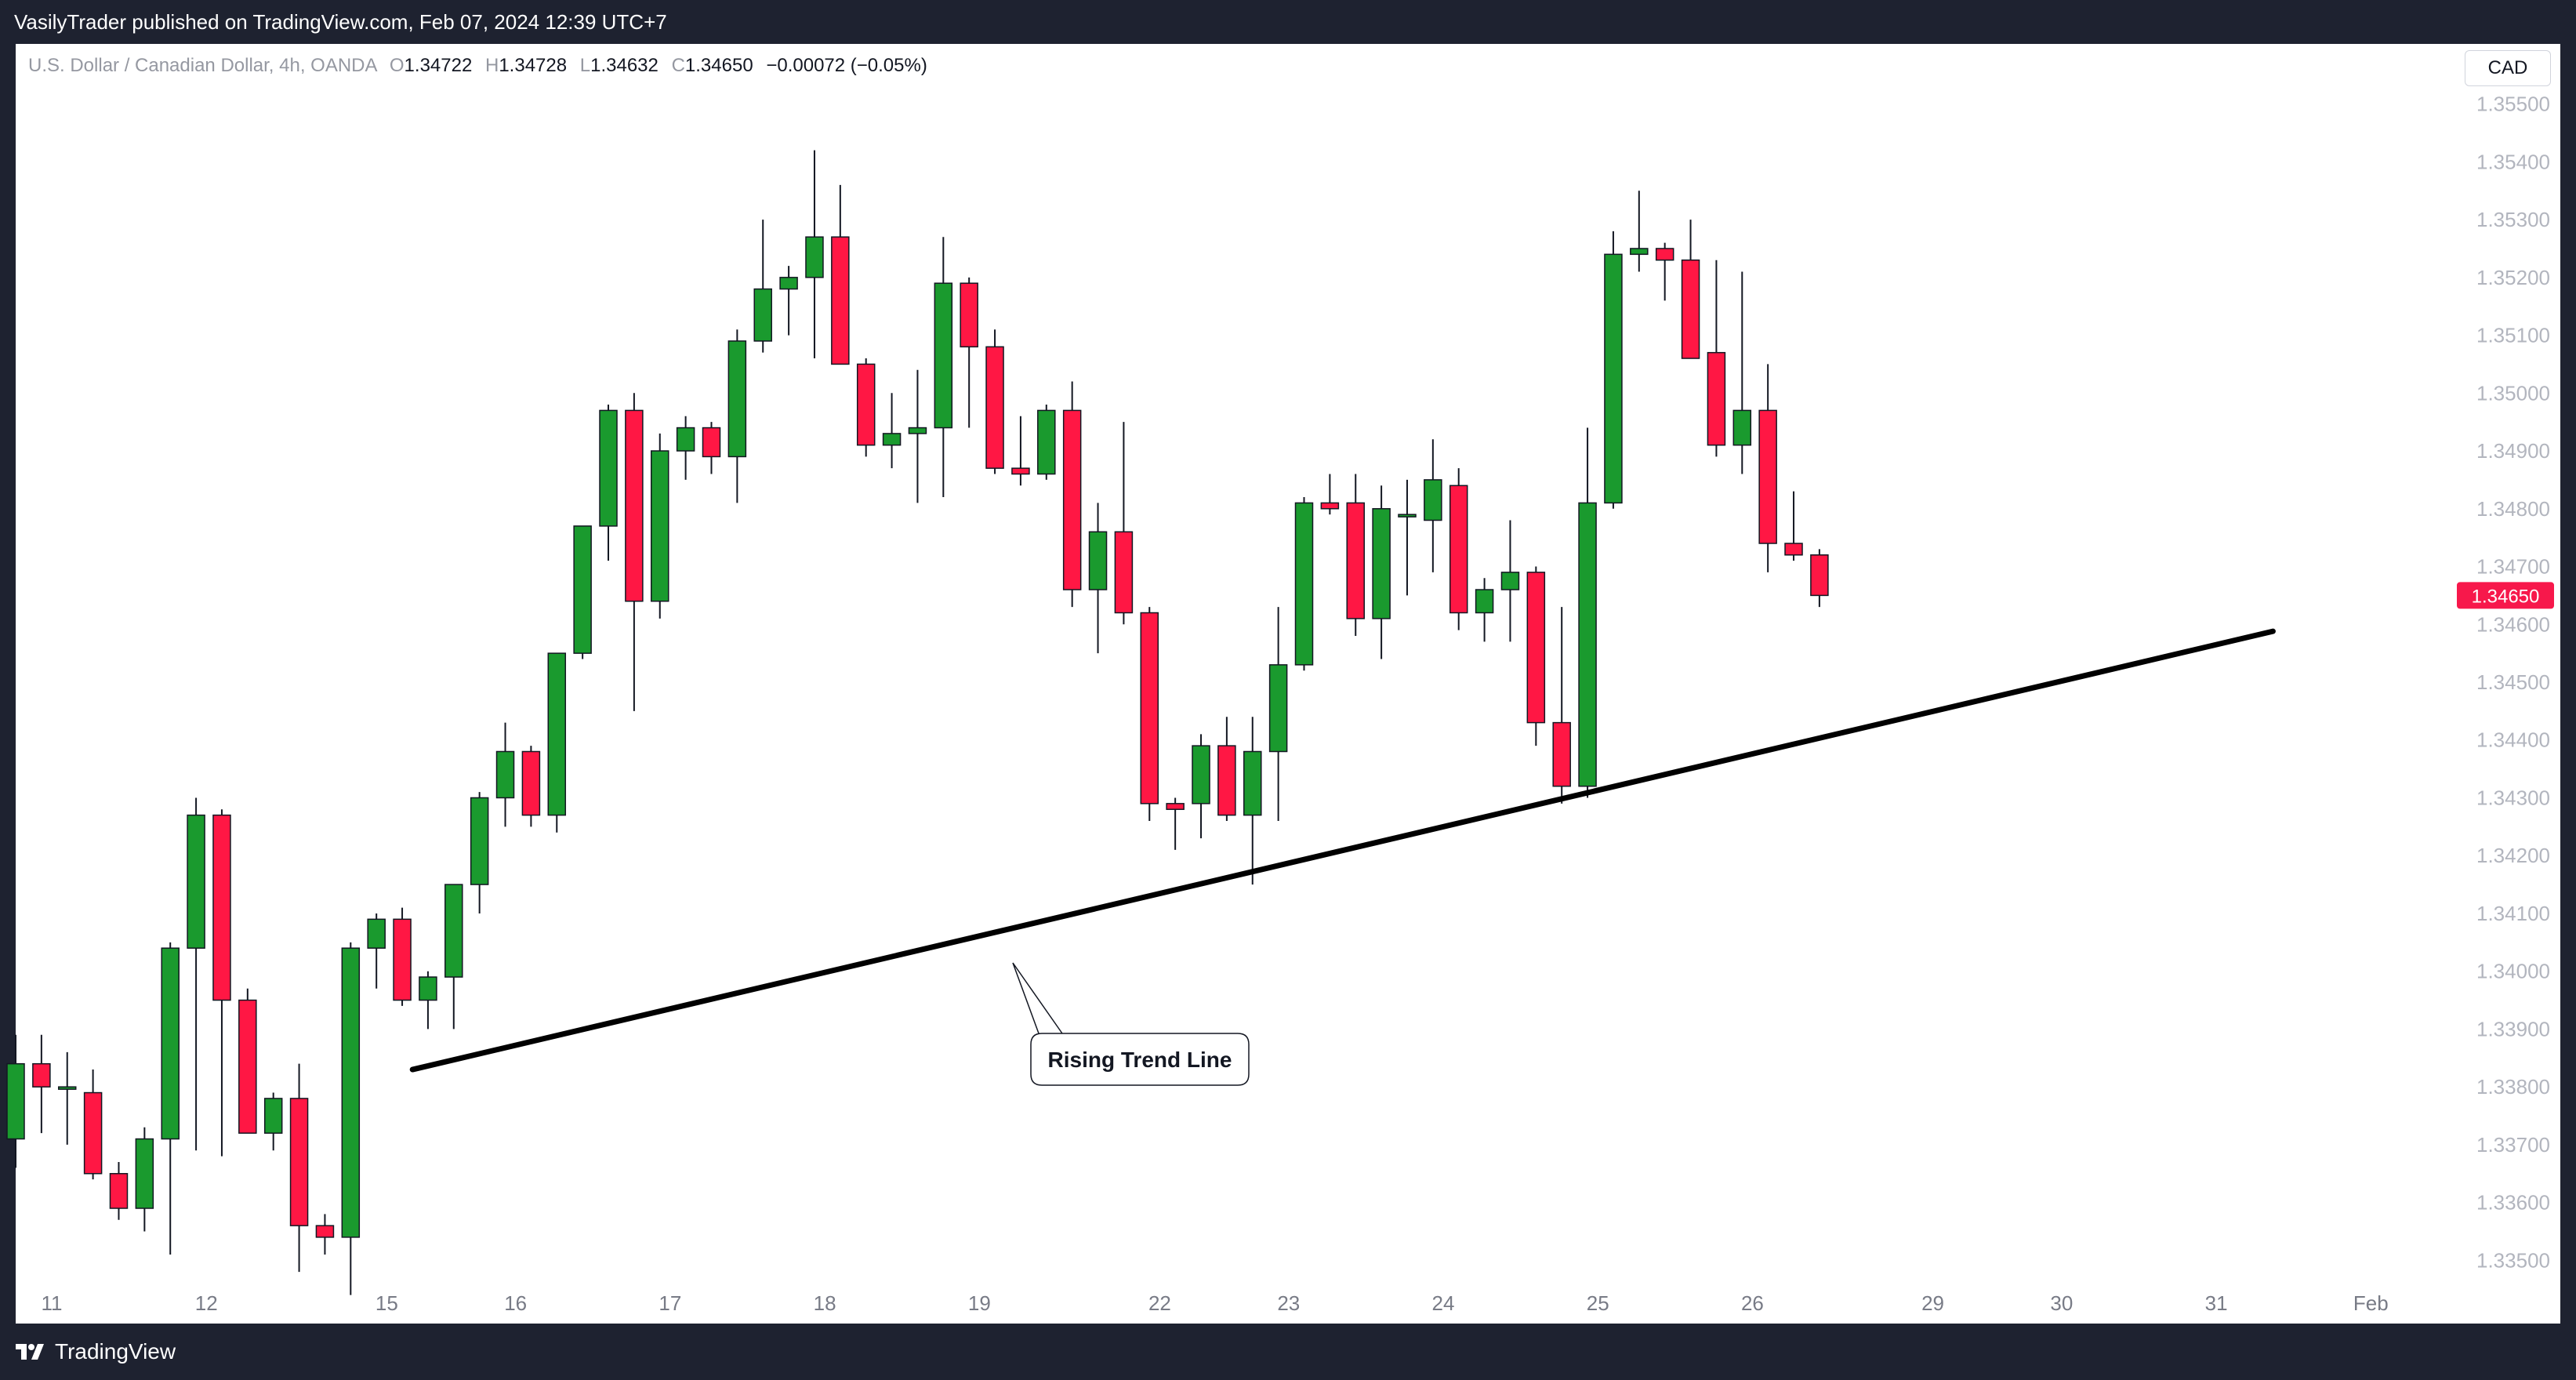 The image size is (2576, 1380). What do you see at coordinates (2513, 219) in the screenshot?
I see `price-tick-label: 1.35300` at bounding box center [2513, 219].